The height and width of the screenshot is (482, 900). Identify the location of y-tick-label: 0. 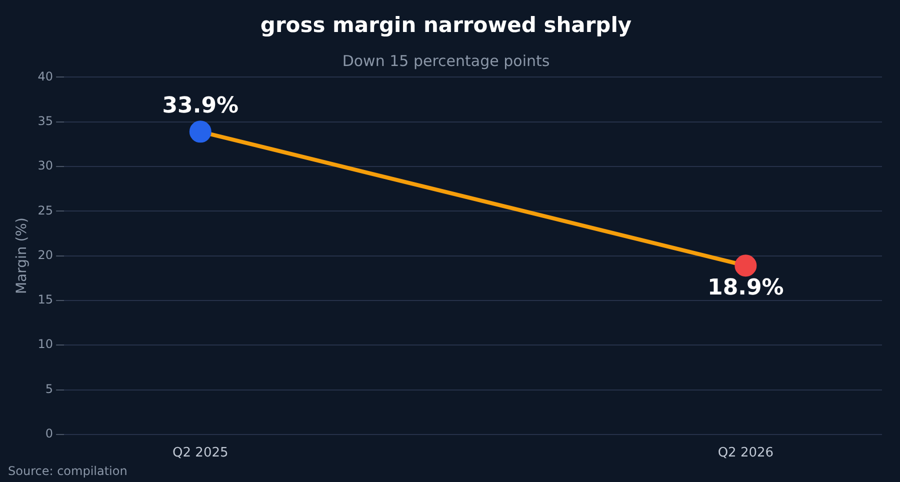
(49, 433).